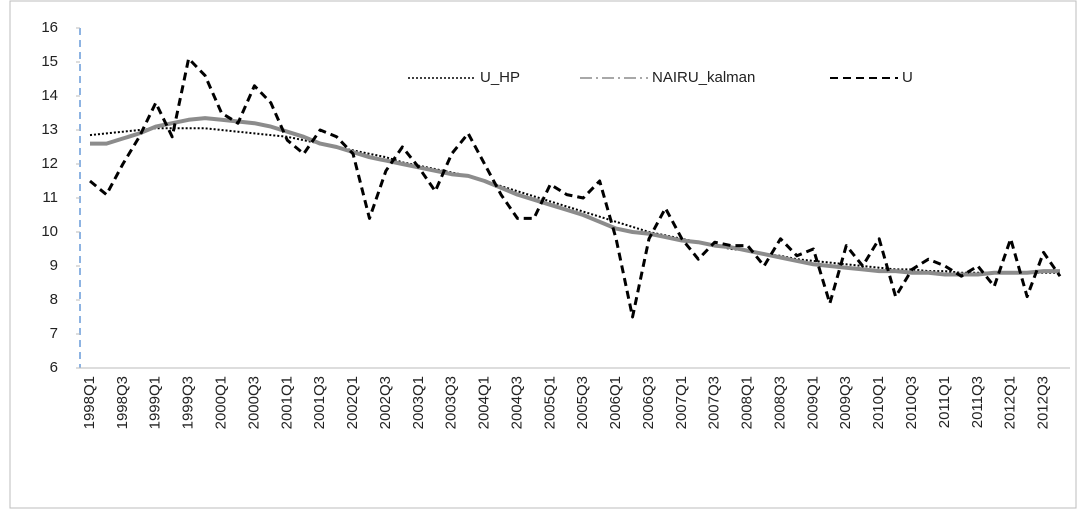 Image resolution: width=1078 pixels, height=509 pixels. Describe the element at coordinates (418, 402) in the screenshot. I see `x-tick-label: 2003Q1` at that location.